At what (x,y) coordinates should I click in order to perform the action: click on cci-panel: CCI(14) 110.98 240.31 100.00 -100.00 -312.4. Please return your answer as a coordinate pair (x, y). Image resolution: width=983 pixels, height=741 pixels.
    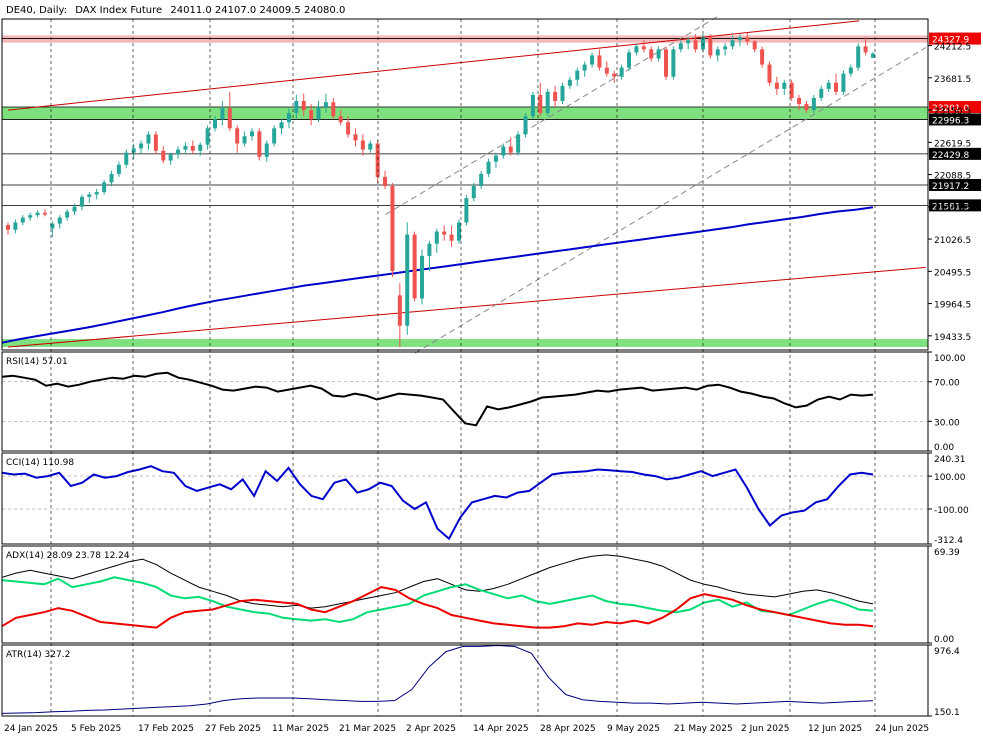
    Looking at the image, I should click on (485, 499).